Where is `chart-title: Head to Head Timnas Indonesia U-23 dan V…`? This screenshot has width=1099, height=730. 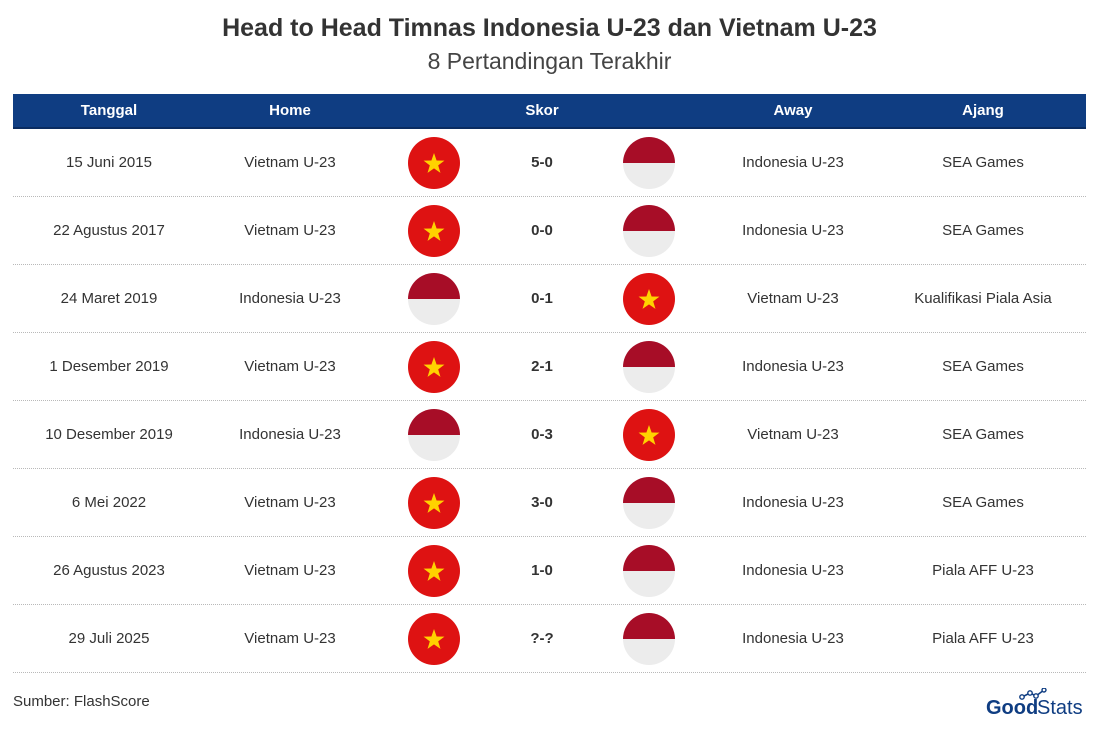
chart-title: Head to Head Timnas Indonesia U-23 dan V… is located at coordinates (549, 28).